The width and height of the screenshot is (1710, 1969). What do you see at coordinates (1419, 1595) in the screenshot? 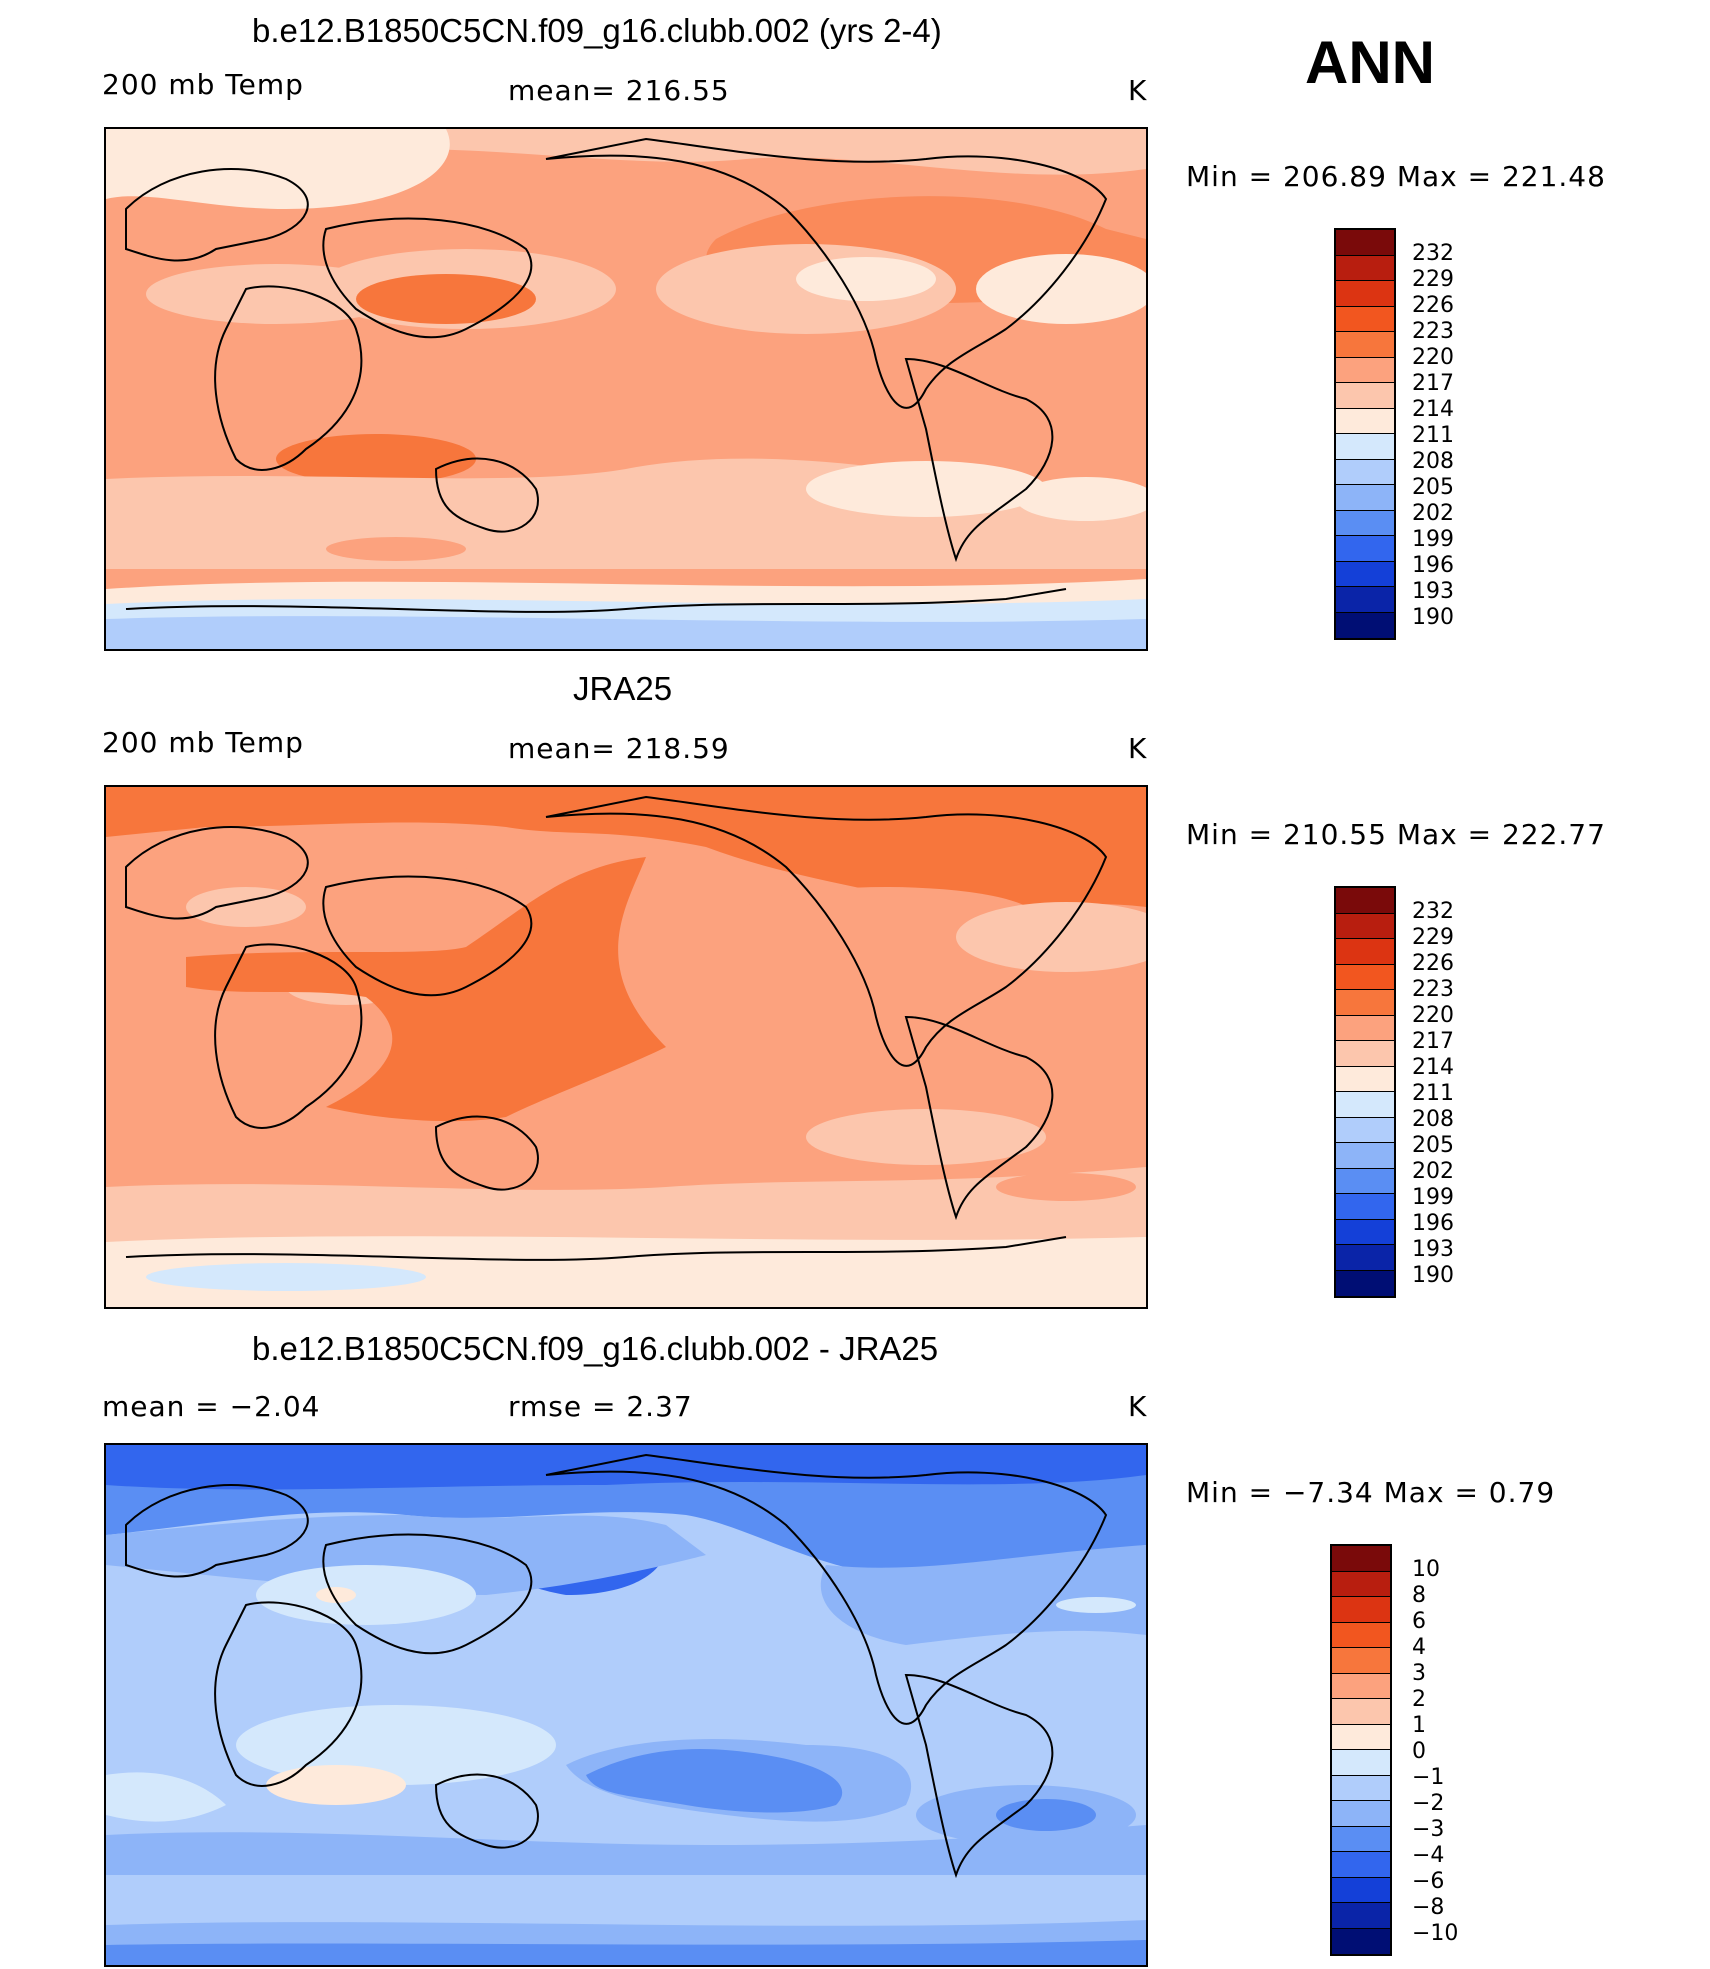
I see `panel-3-tick: 8` at bounding box center [1419, 1595].